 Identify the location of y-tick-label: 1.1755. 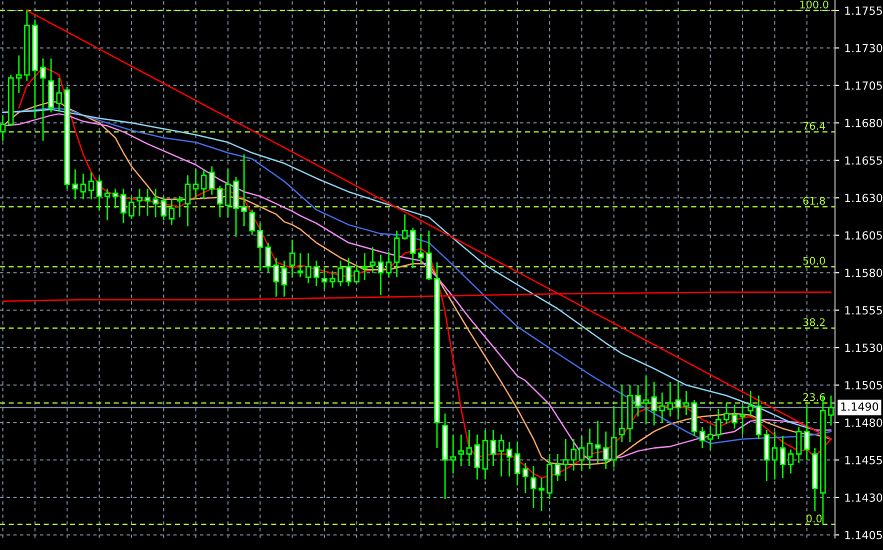
(863, 10).